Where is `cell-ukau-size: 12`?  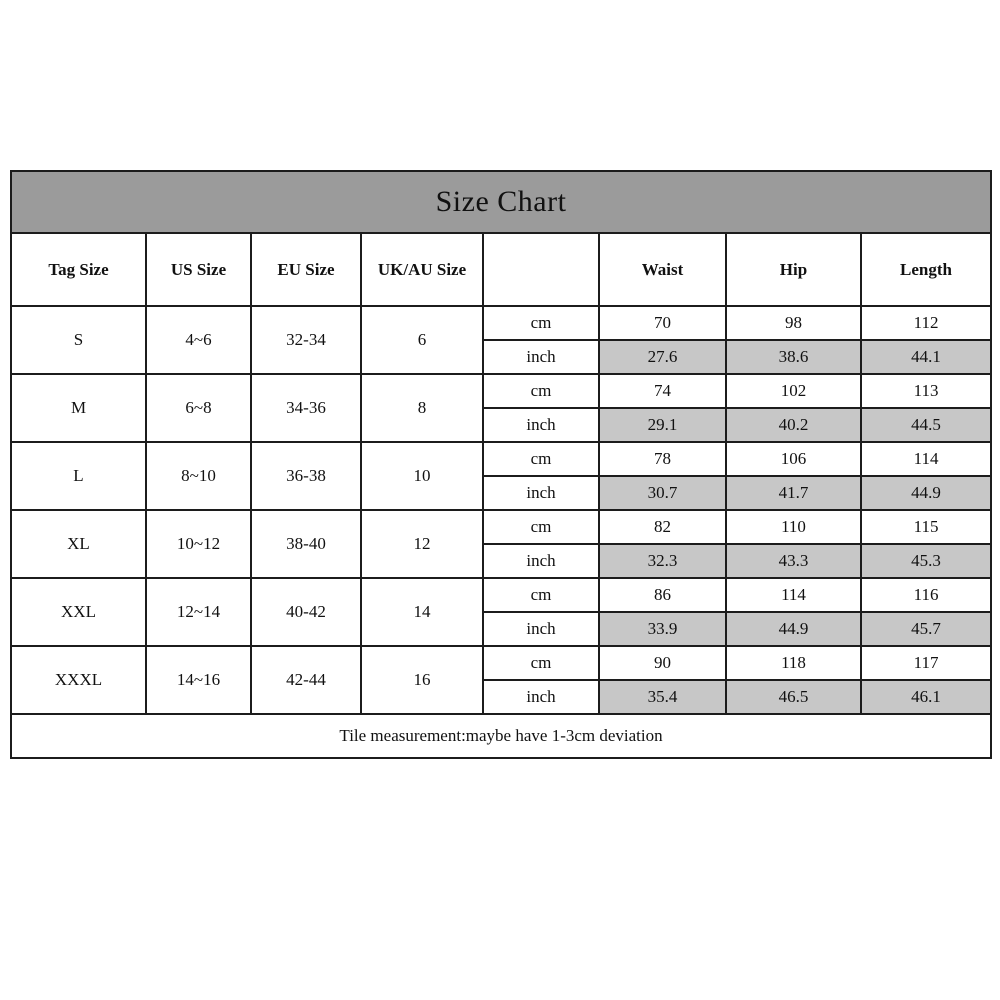
cell-ukau-size: 12 is located at coordinates (422, 544).